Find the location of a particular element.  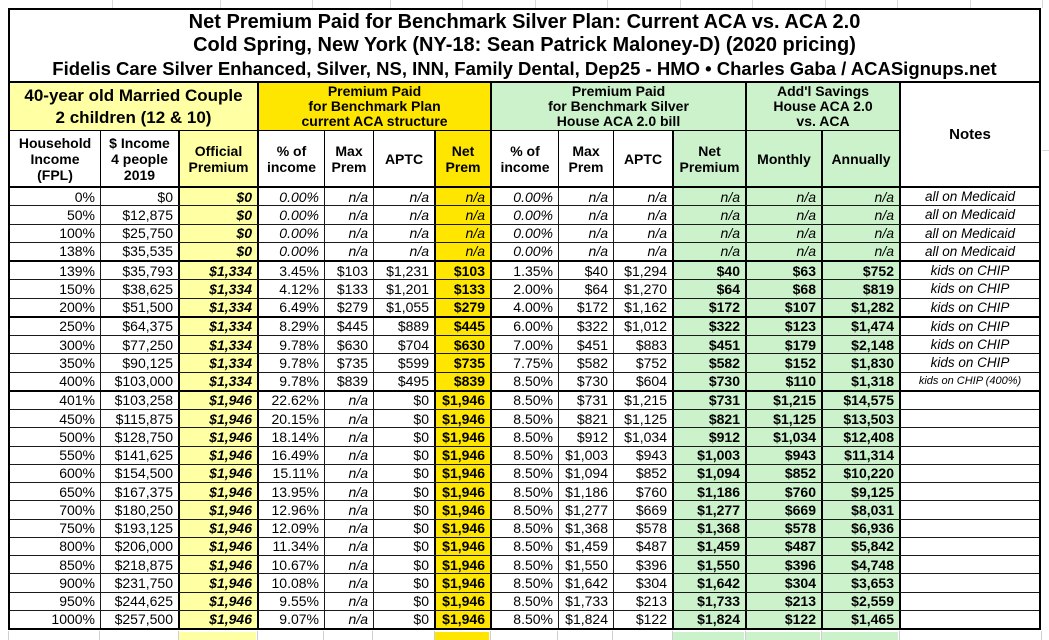

table-cell: $1,231 is located at coordinates (405, 271).